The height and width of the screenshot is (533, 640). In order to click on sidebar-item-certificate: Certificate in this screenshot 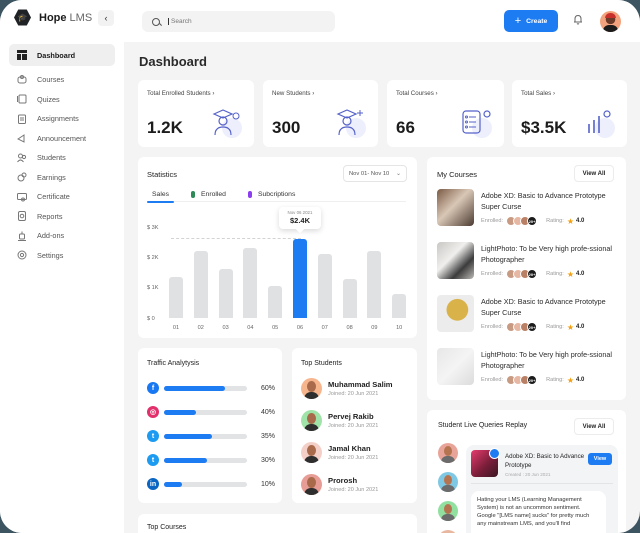, I will do `click(62, 197)`.